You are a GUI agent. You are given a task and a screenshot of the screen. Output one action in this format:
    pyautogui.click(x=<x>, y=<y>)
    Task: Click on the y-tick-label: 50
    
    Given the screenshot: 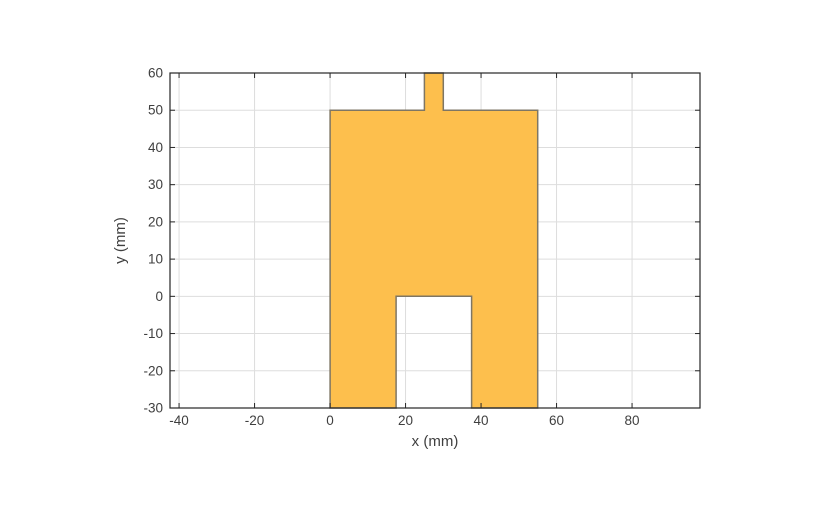 What is the action you would take?
    pyautogui.click(x=155, y=110)
    